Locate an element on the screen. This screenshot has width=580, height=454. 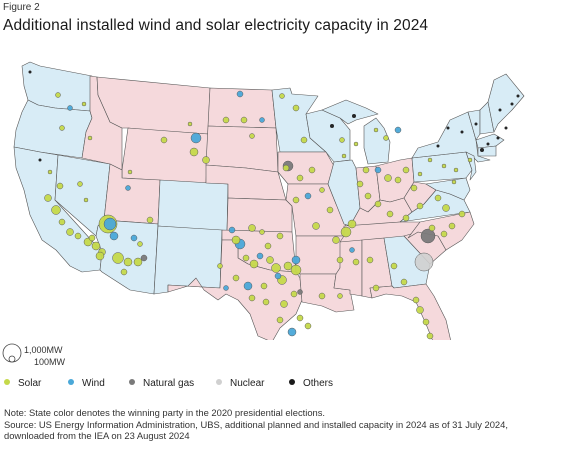
legend-label-wind: Wind is located at coordinates (93, 383).